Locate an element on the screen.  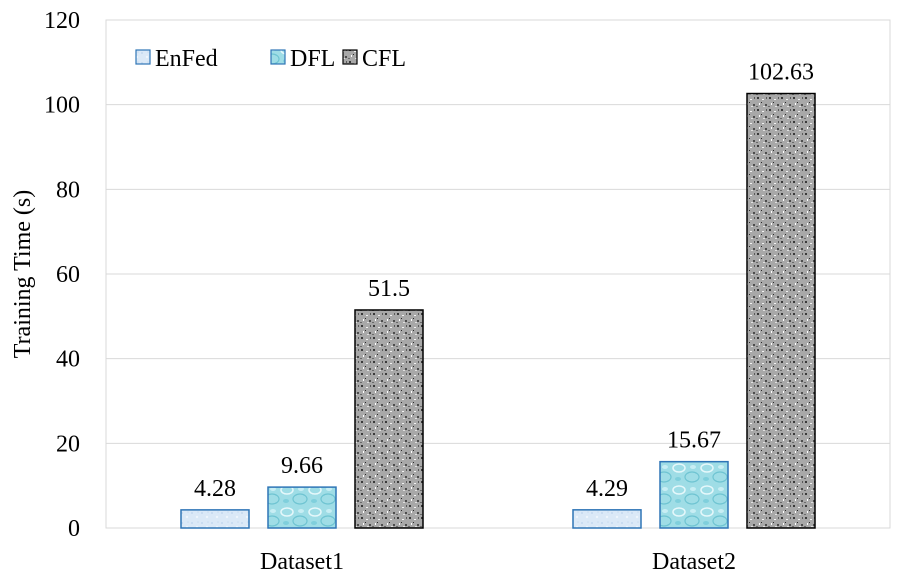
legend-swatch-cfl is located at coordinates (350, 57).